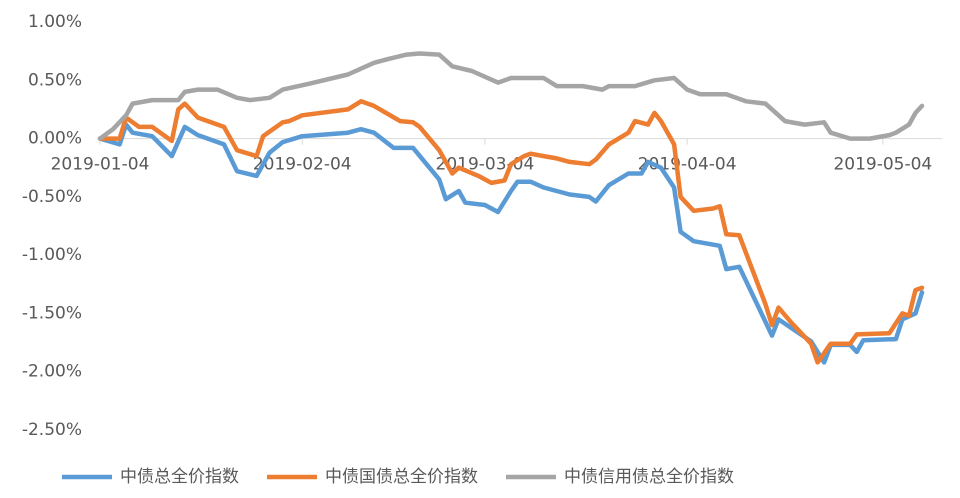 The height and width of the screenshot is (498, 960). Describe the element at coordinates (52, 372) in the screenshot. I see `y-tick-label: -2.00%` at that location.